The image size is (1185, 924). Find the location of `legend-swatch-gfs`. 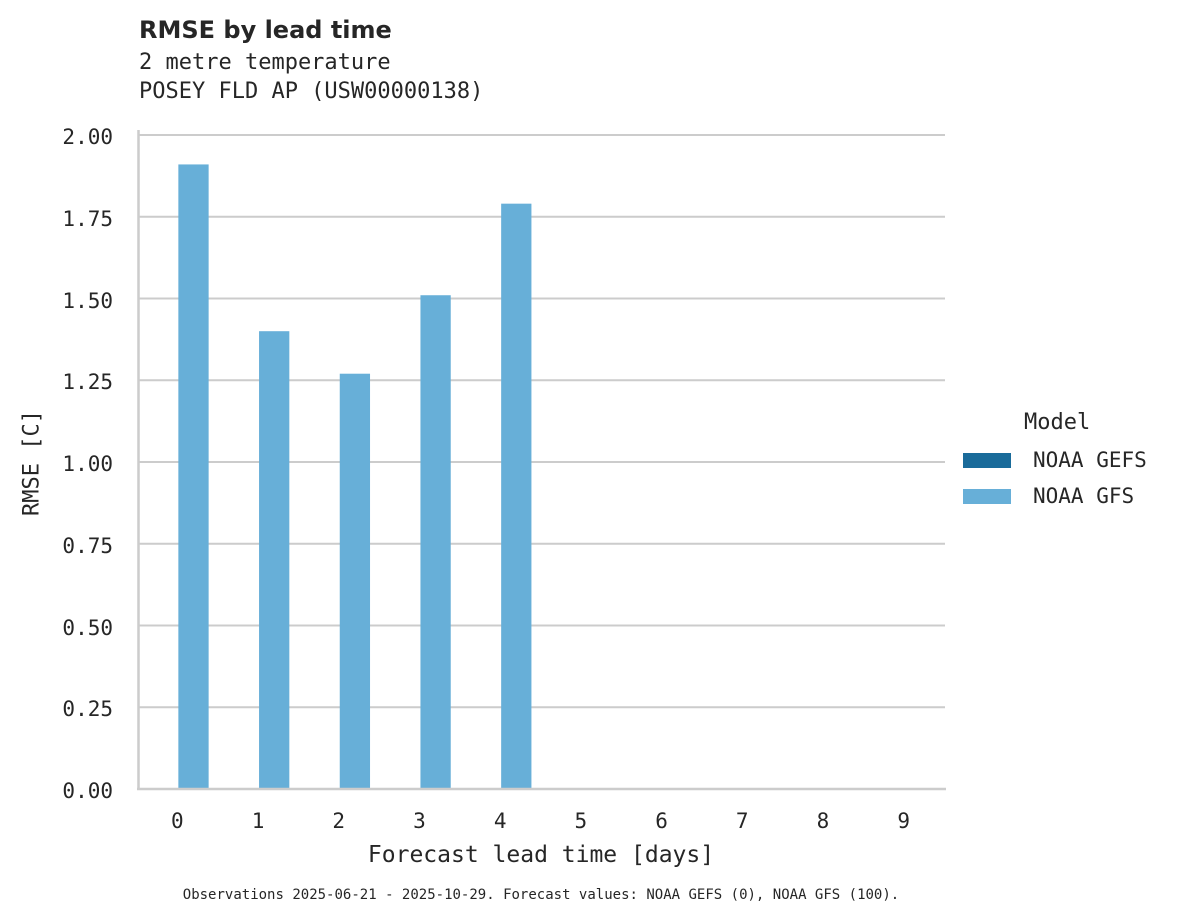

legend-swatch-gfs is located at coordinates (987, 496).